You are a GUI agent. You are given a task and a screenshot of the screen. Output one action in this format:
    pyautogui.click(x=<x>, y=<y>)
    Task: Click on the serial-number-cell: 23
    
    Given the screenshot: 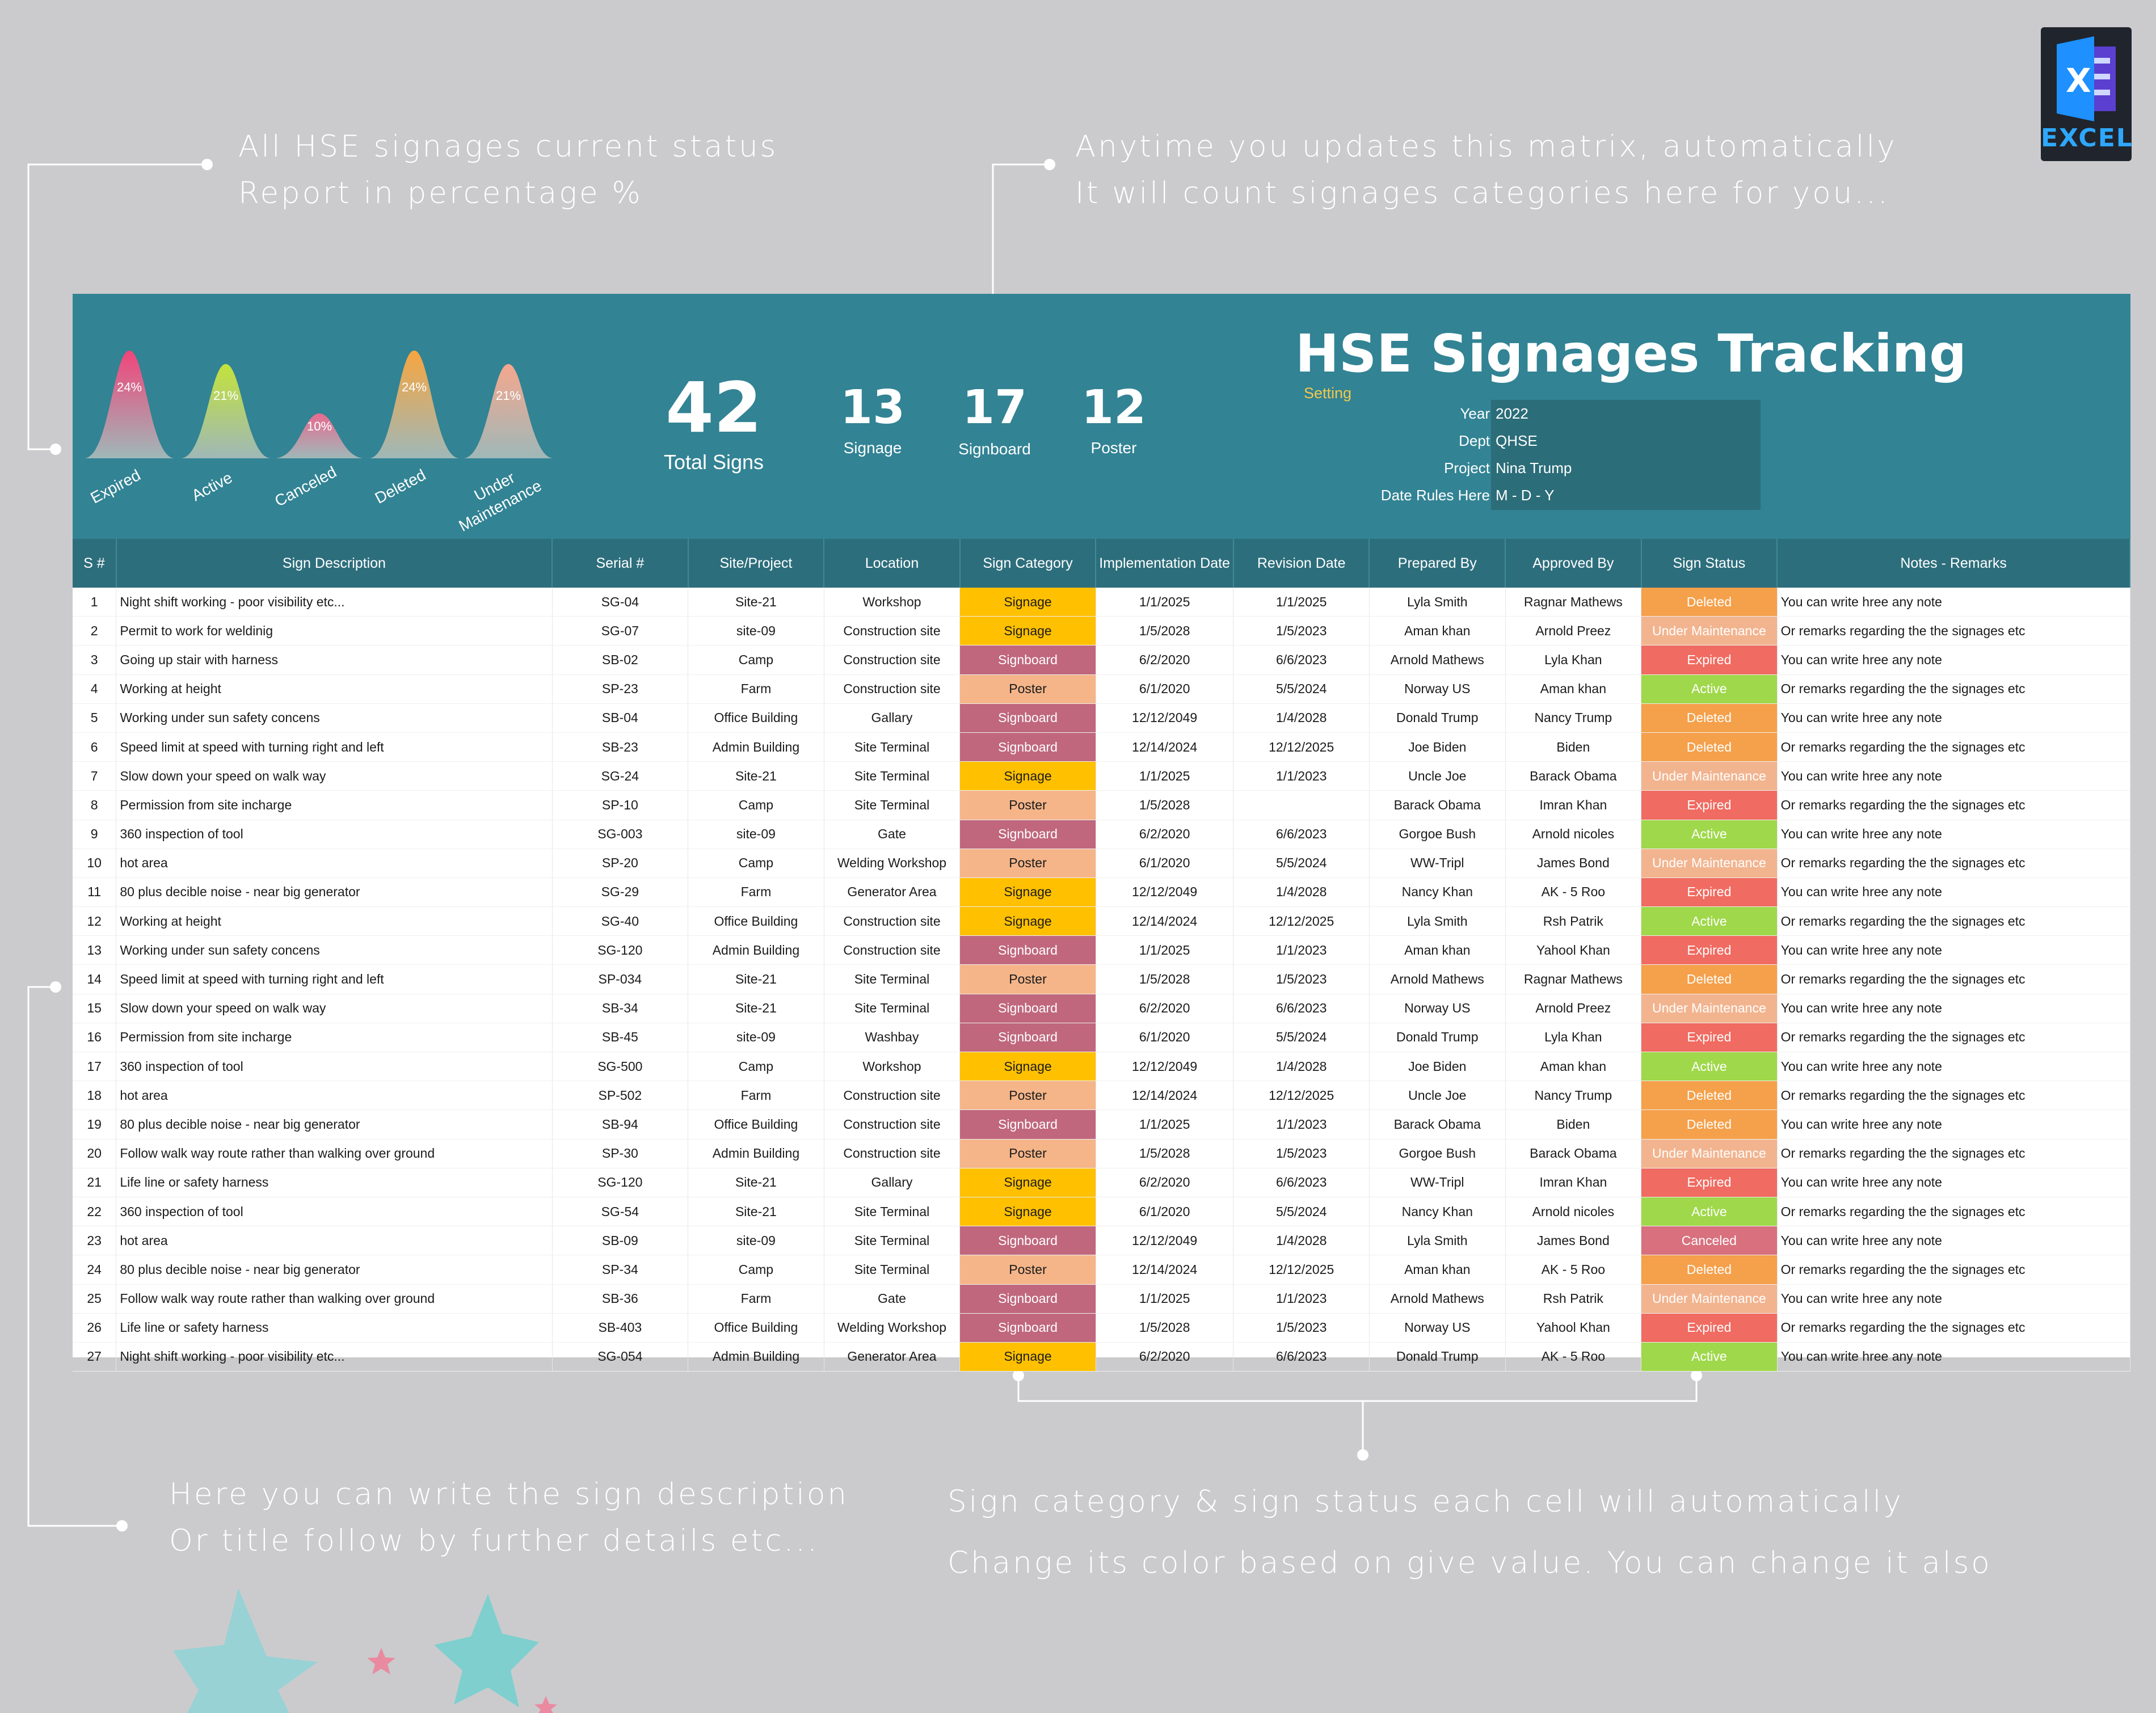 What is the action you would take?
    pyautogui.click(x=95, y=1241)
    